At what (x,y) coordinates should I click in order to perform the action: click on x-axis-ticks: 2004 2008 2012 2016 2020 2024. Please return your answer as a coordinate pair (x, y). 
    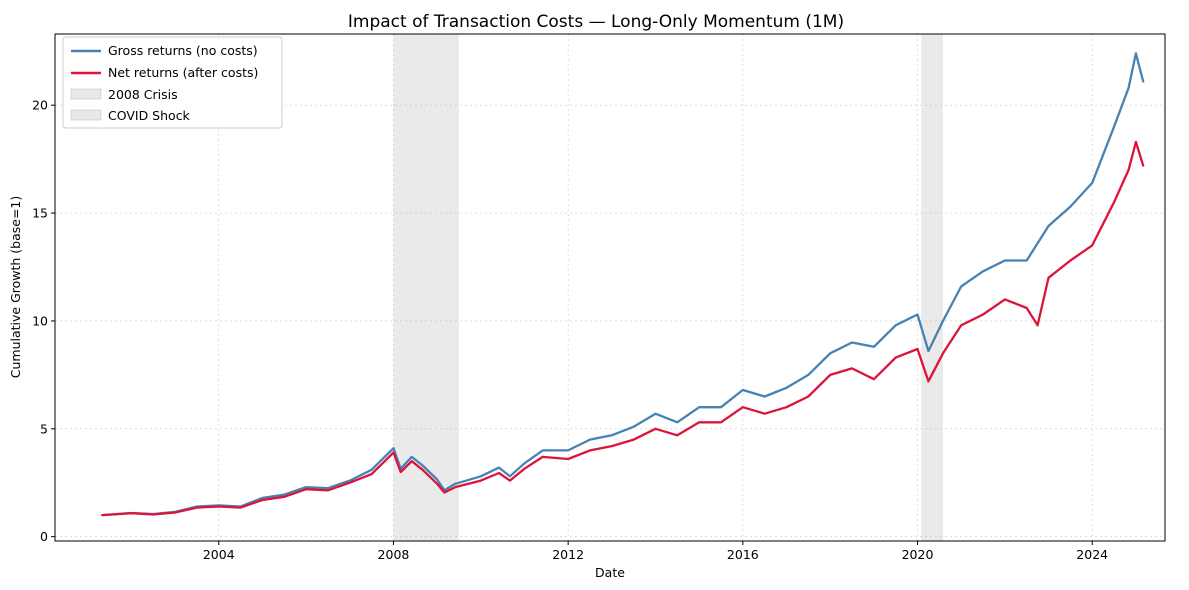
    Looking at the image, I should click on (655, 551).